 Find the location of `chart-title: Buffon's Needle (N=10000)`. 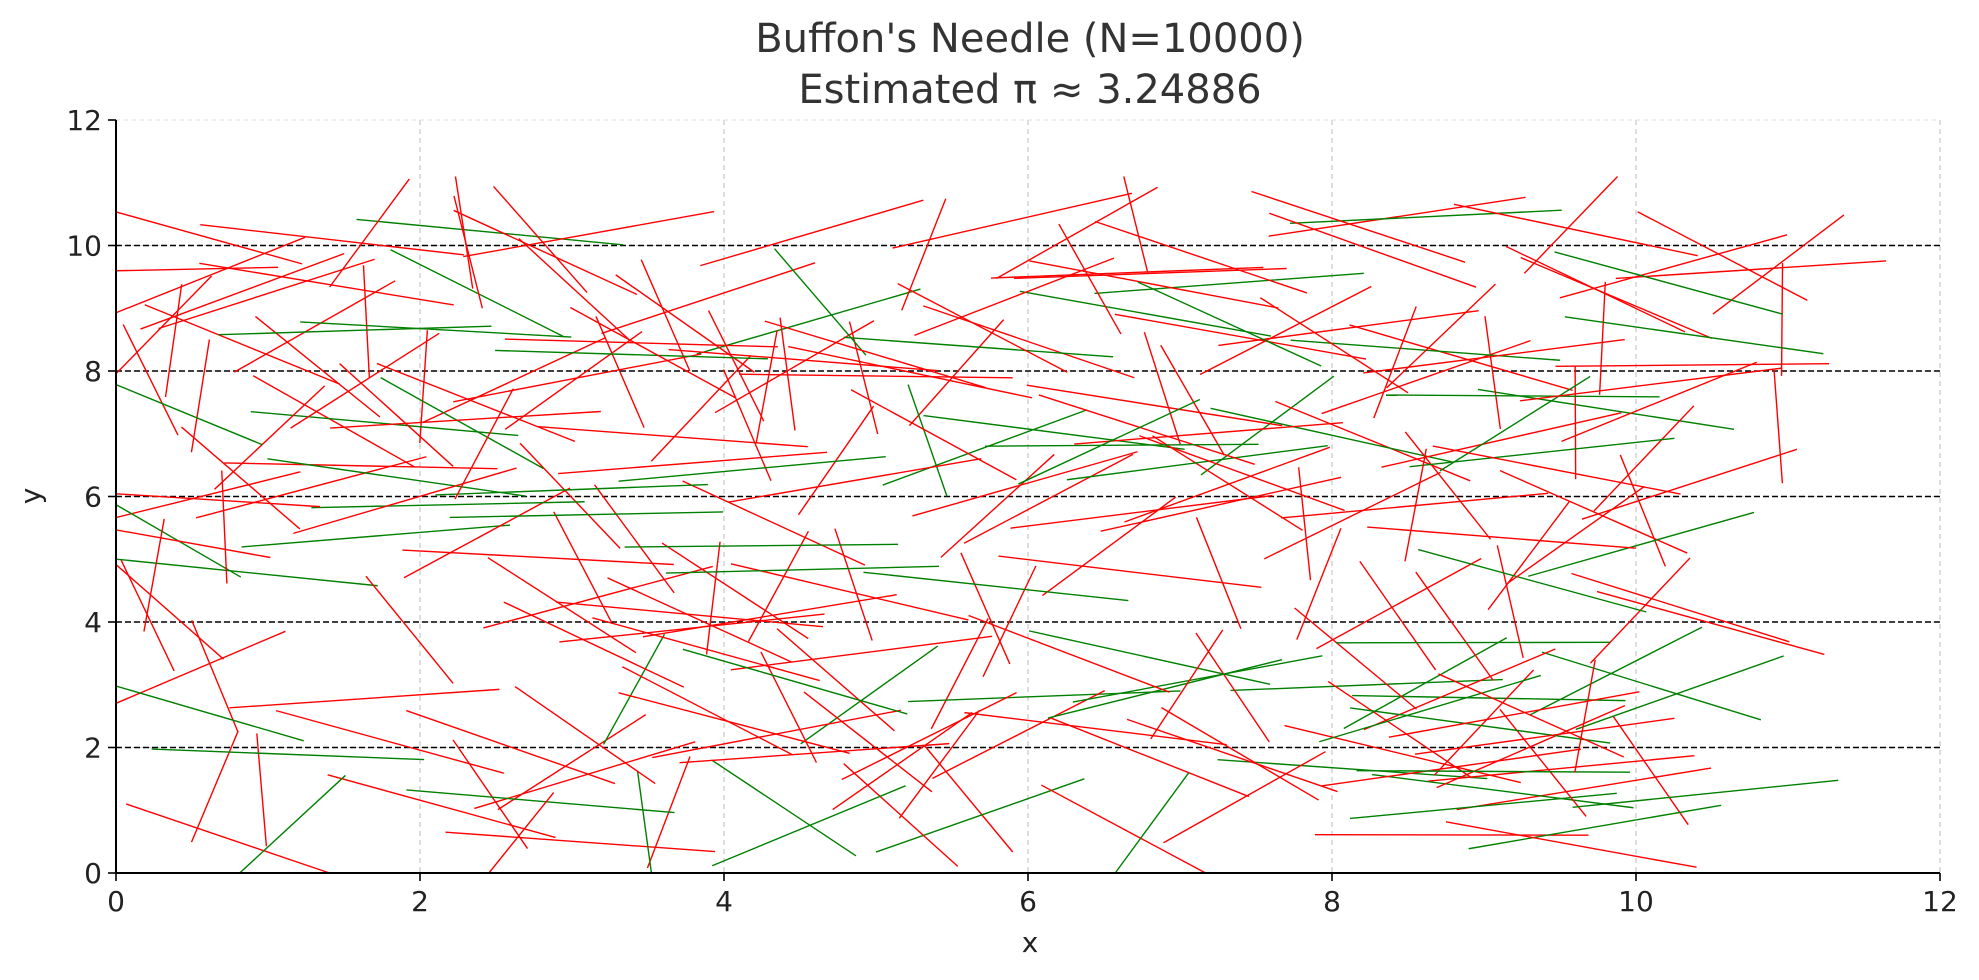

chart-title: Buffon's Needle (N=10000) is located at coordinates (1030, 39).